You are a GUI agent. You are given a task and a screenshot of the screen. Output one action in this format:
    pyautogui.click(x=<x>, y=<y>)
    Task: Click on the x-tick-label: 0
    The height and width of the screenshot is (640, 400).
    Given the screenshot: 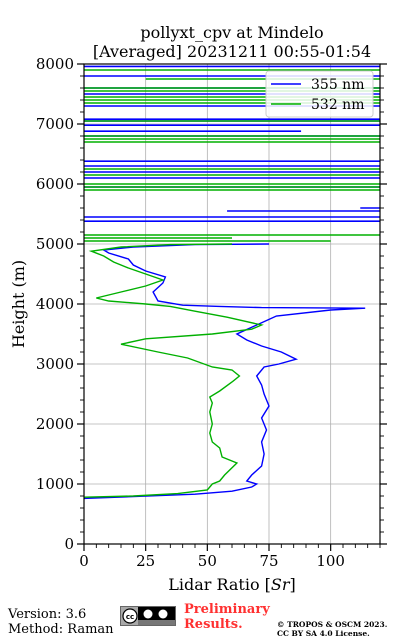 What is the action you would take?
    pyautogui.click(x=84, y=561)
    